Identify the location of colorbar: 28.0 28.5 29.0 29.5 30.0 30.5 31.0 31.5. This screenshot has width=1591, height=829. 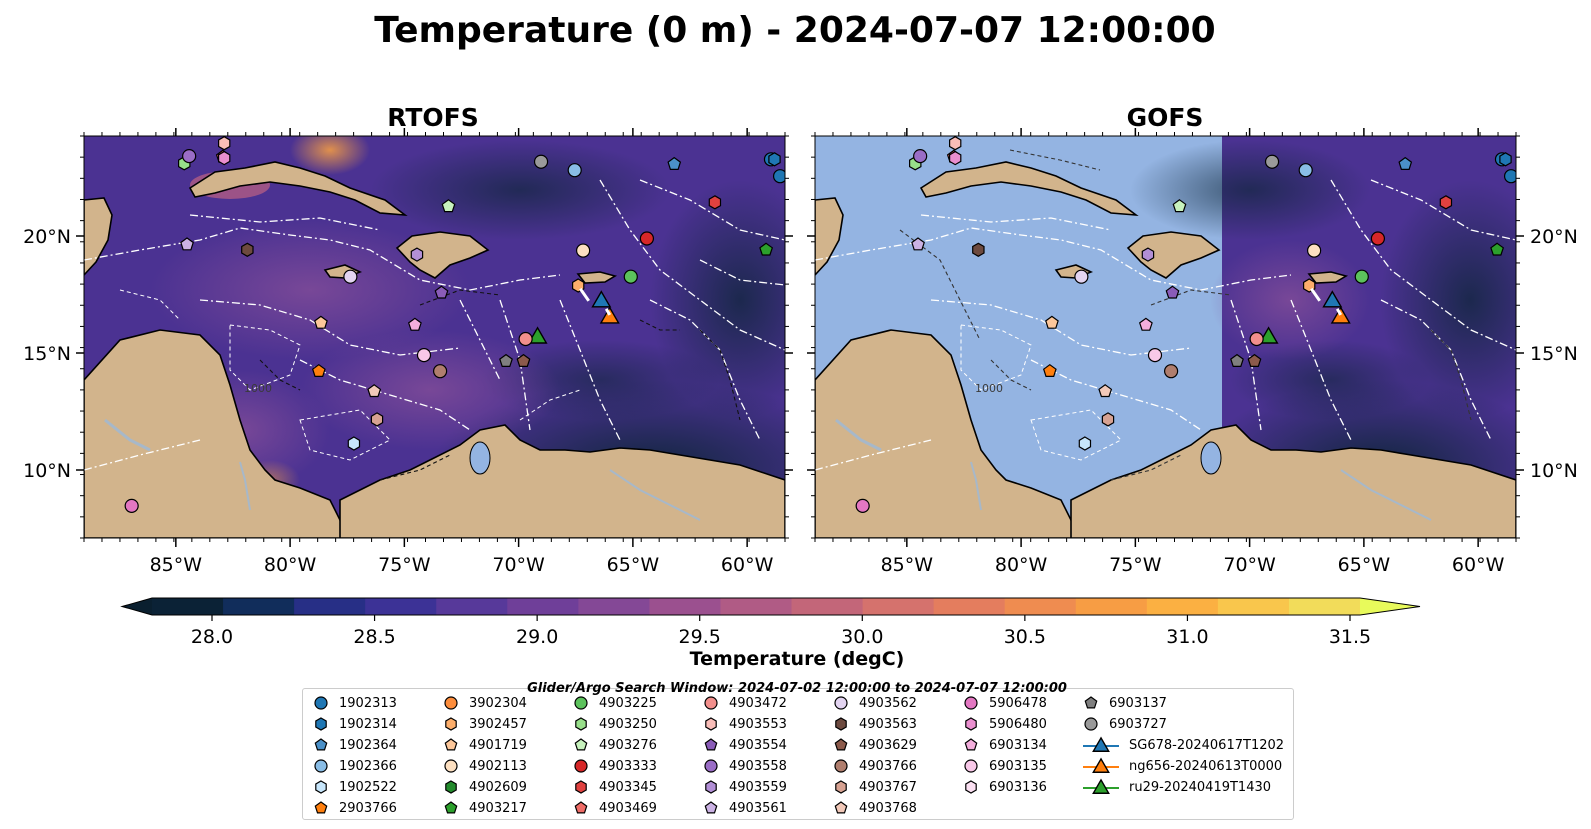
(770, 622).